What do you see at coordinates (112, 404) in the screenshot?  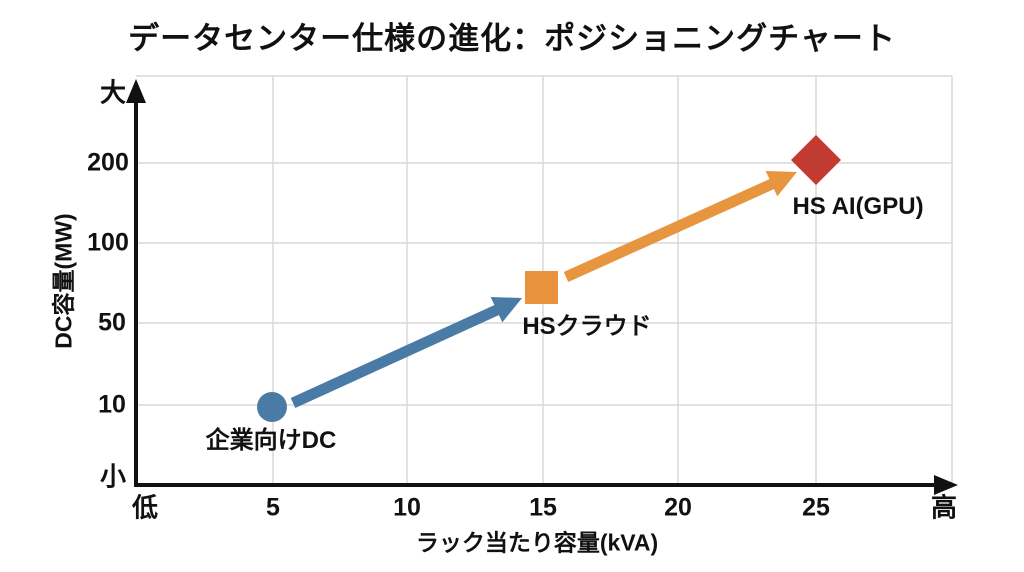 I see `y-tick-10: 10` at bounding box center [112, 404].